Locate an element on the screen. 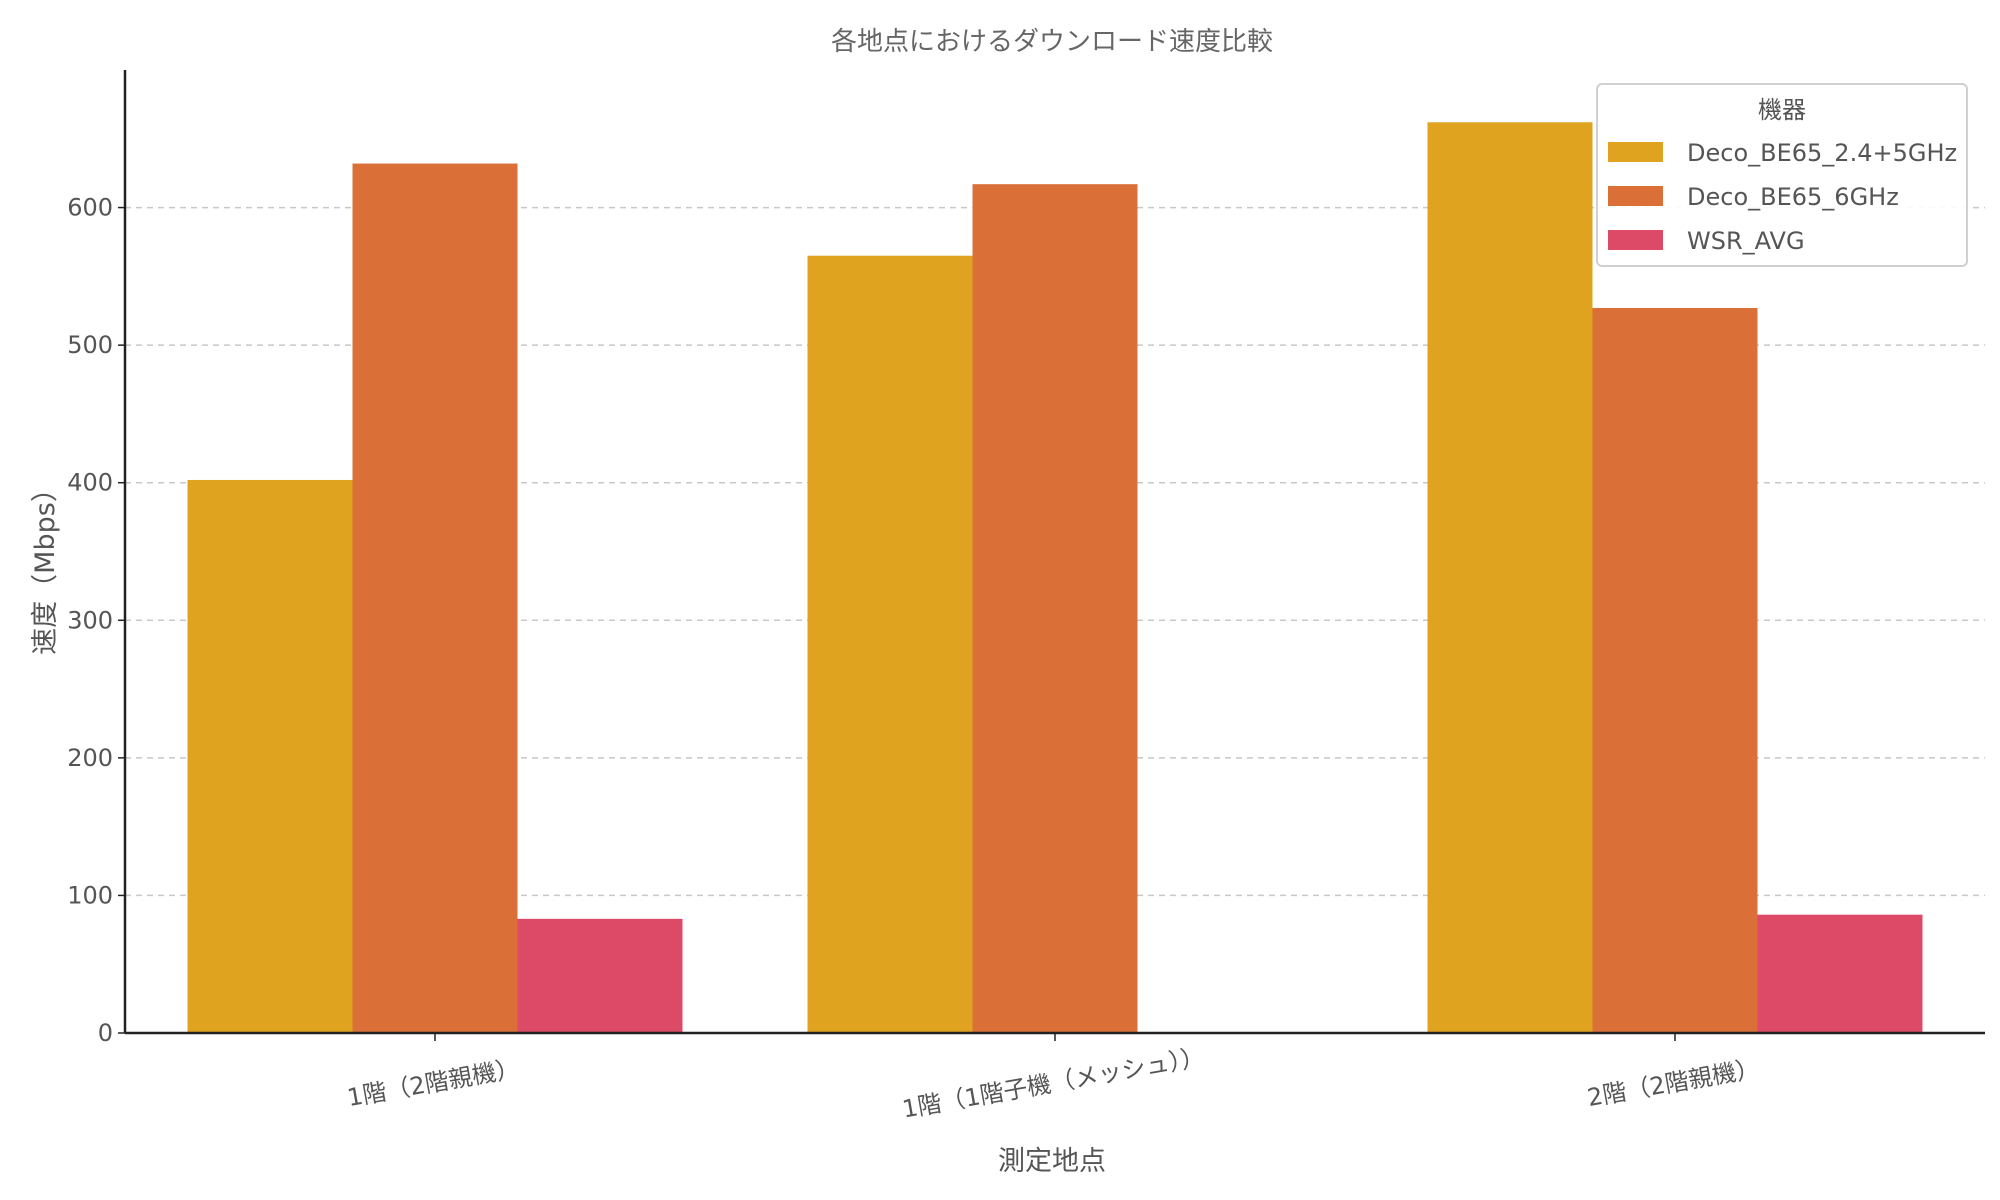 This screenshot has width=2000, height=1200. legend-label: Deco_BE65_2.4+5GHz is located at coordinates (1822, 153).